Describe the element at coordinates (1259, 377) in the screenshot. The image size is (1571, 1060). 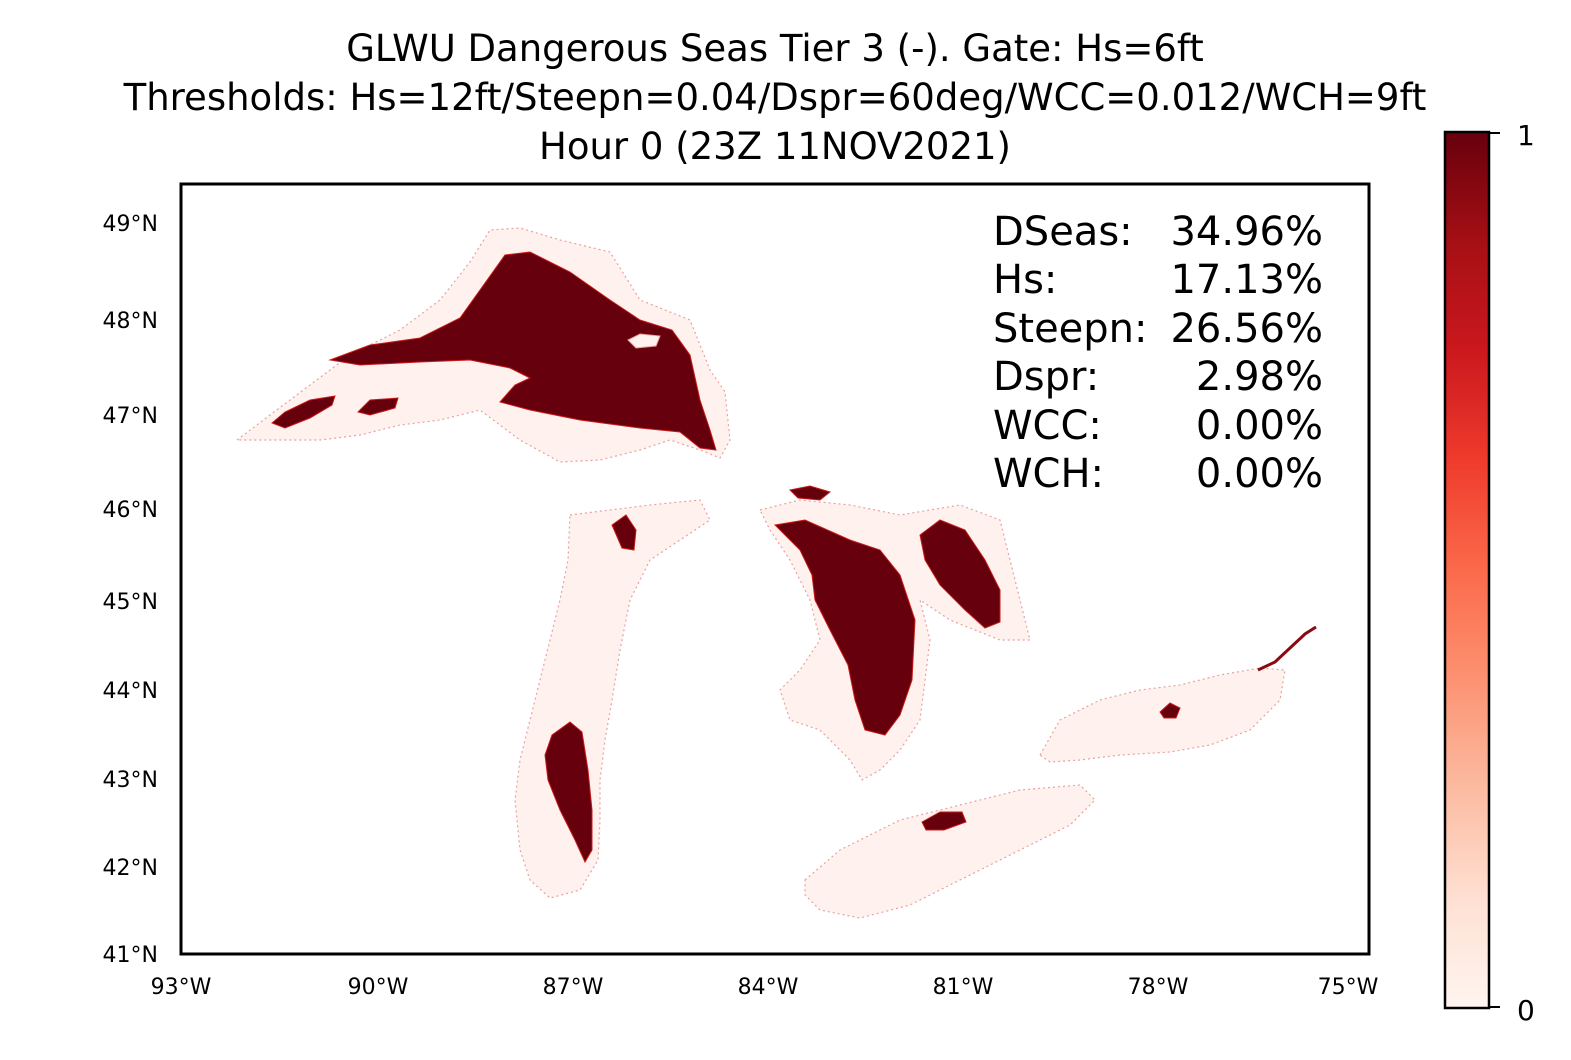
I see `stat-value: 2.98%` at that location.